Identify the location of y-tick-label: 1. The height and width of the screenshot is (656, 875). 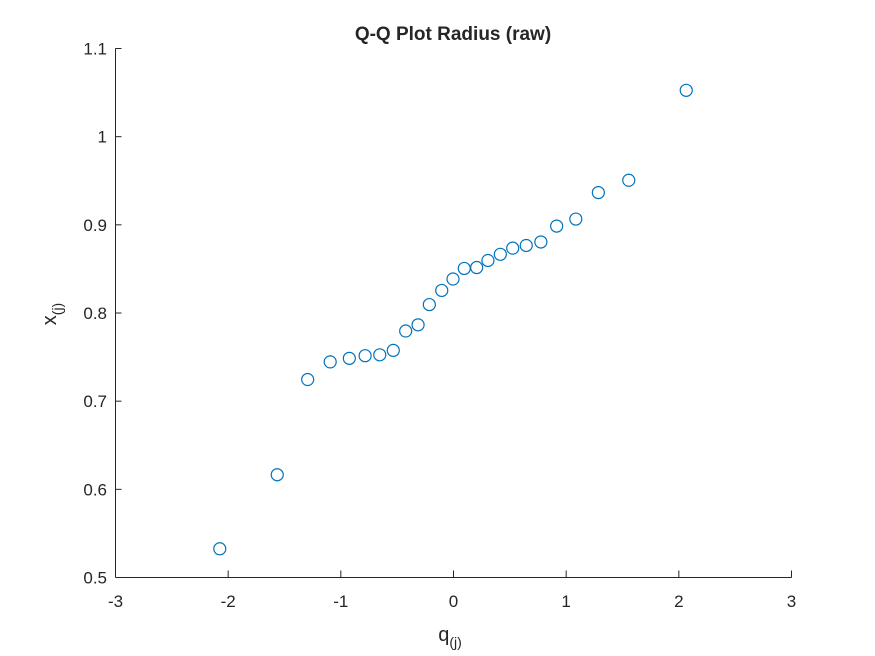
(102, 137).